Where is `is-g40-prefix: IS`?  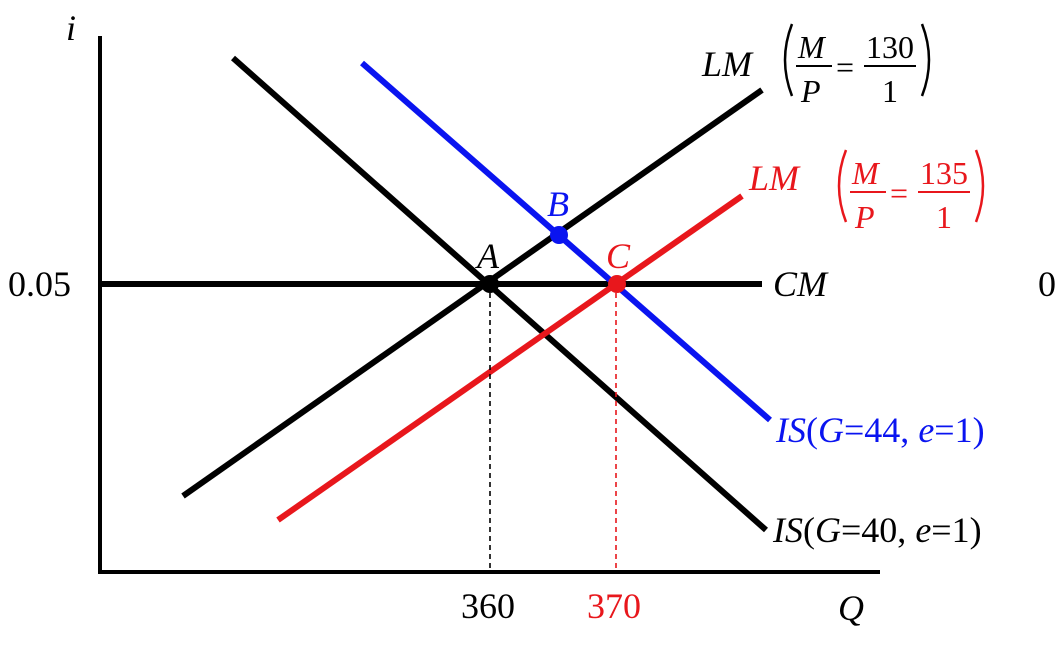 is-g40-prefix: IS is located at coordinates (787, 530).